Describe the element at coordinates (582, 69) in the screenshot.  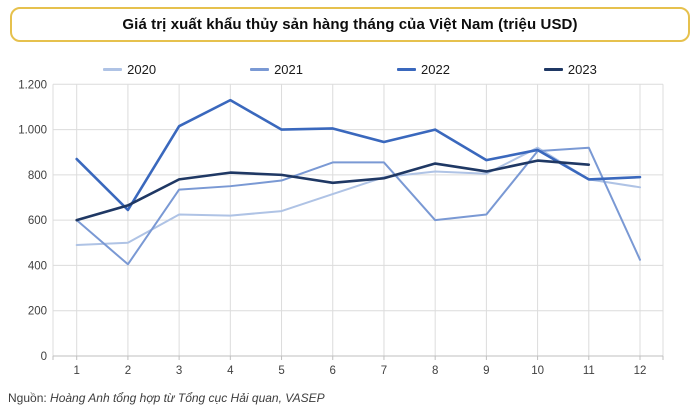
I see `legend-label: 2023` at that location.